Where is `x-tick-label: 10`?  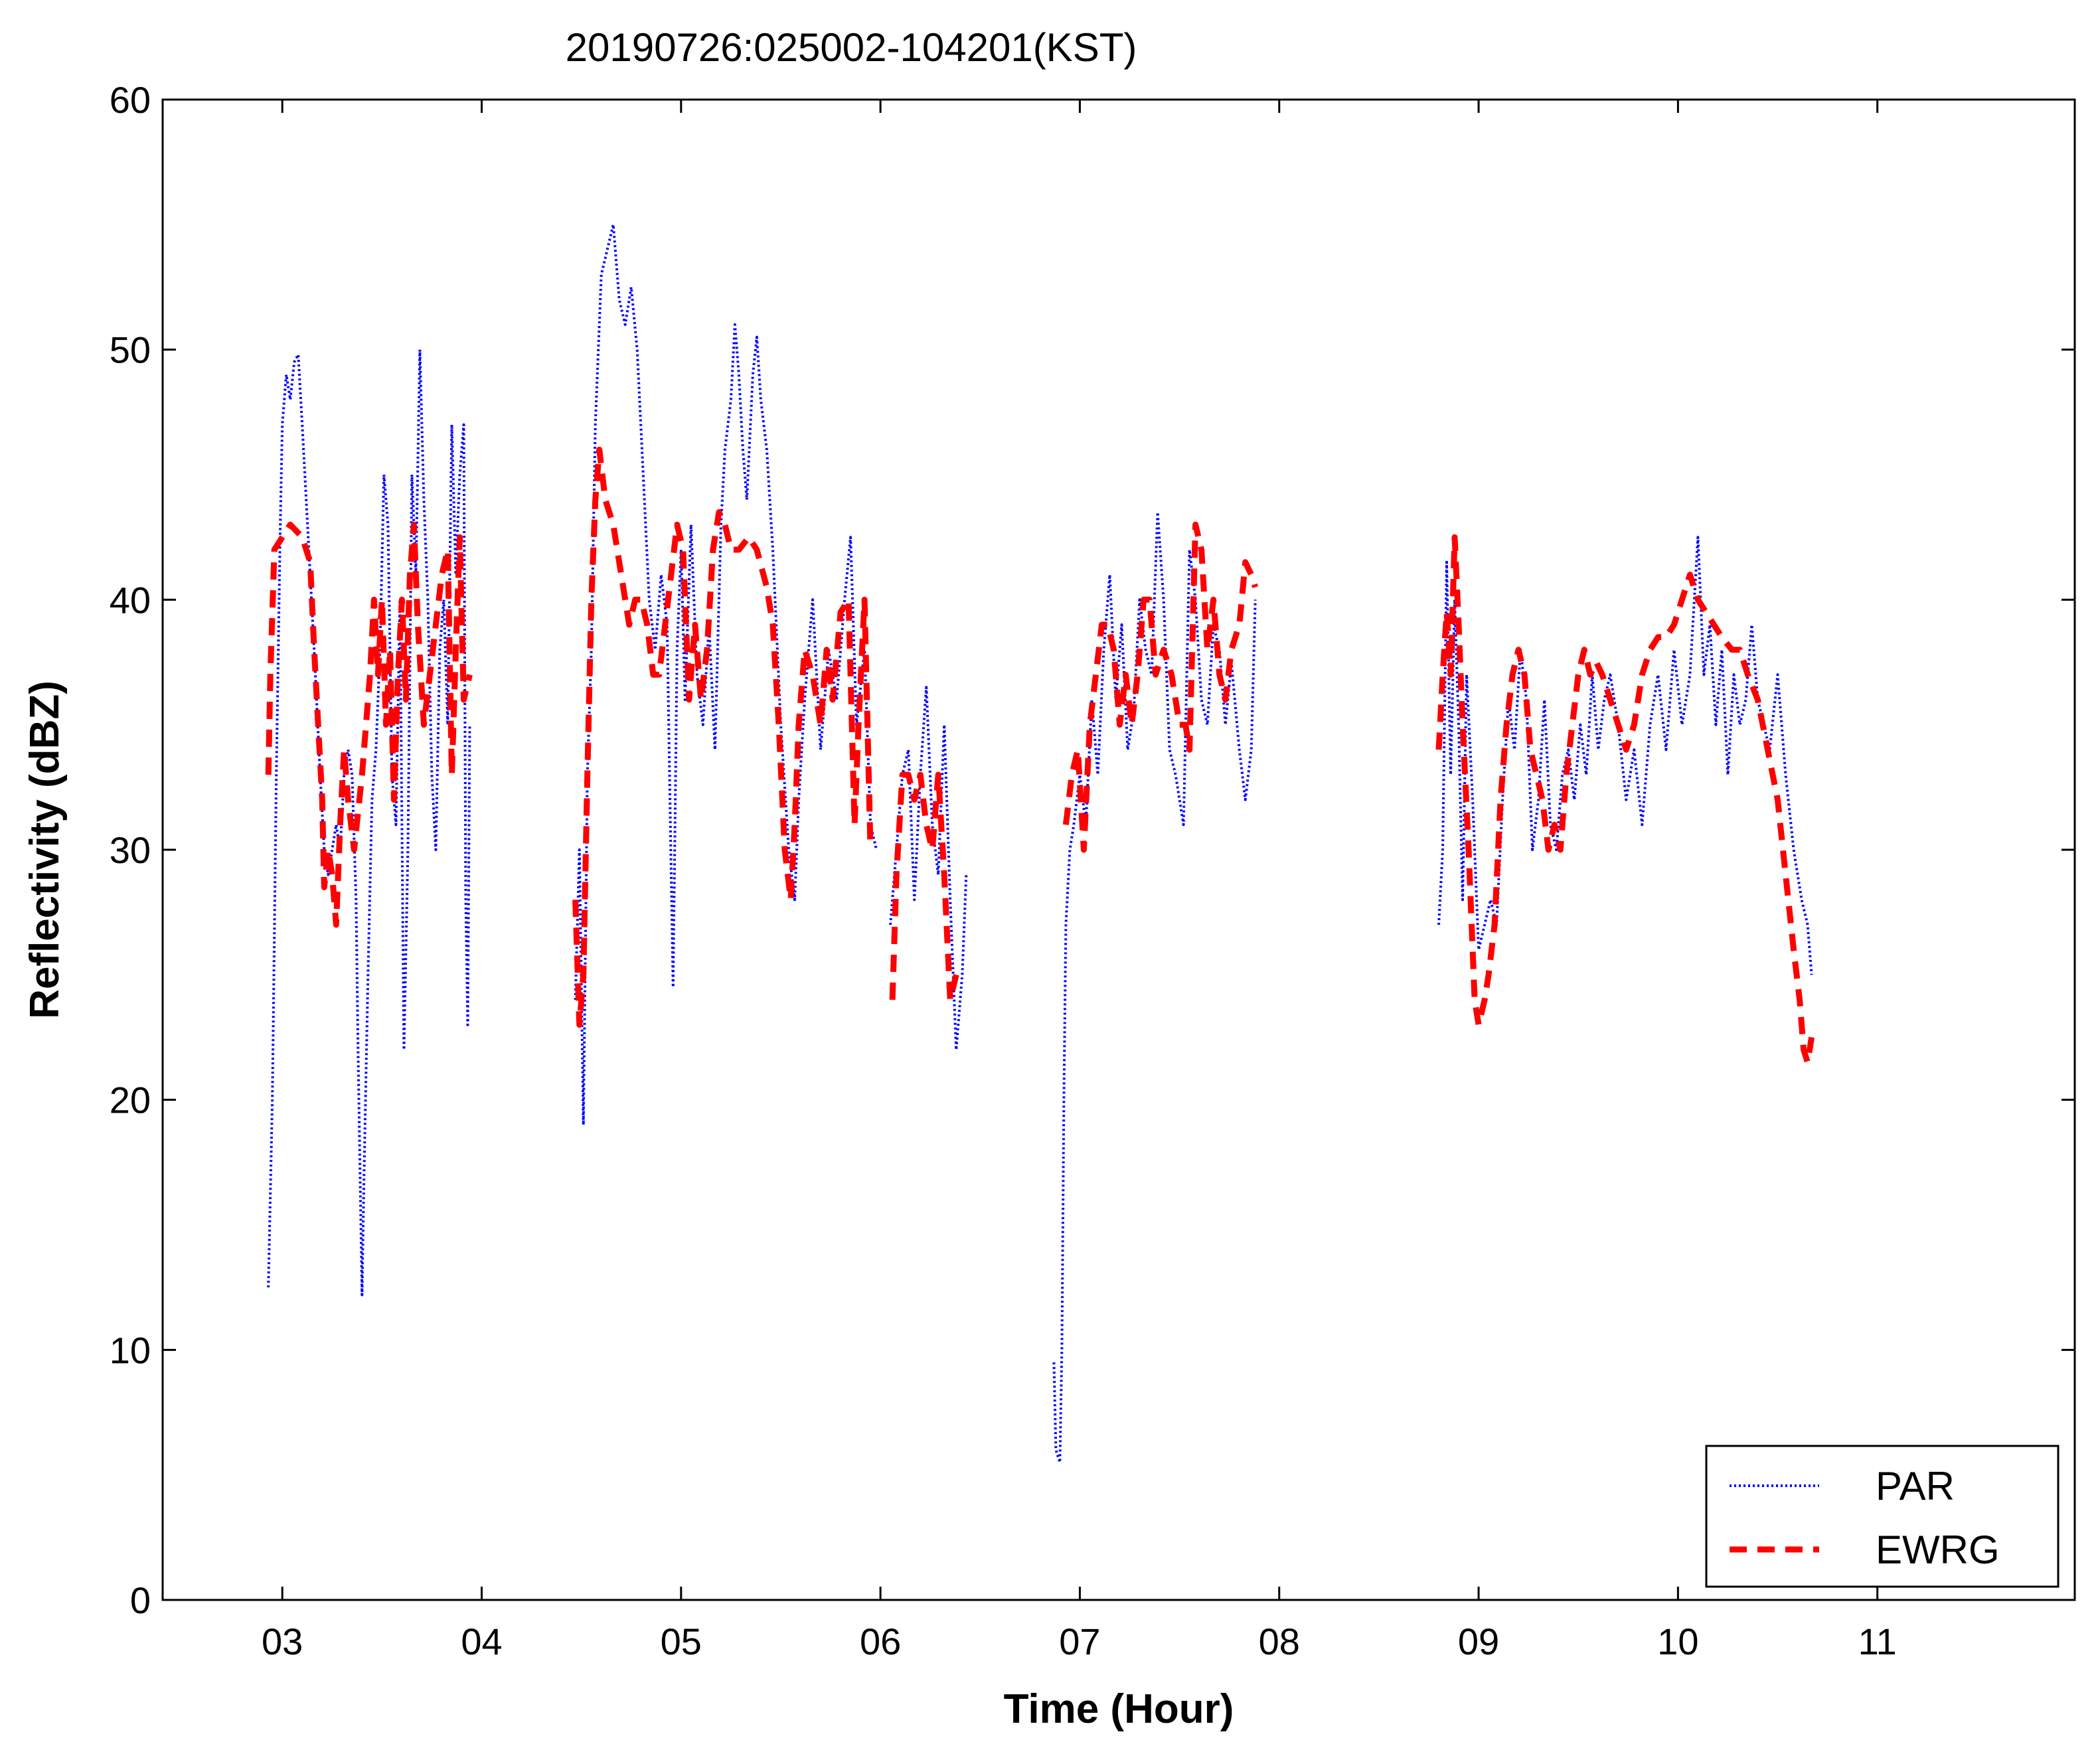 x-tick-label: 10 is located at coordinates (1677, 1641).